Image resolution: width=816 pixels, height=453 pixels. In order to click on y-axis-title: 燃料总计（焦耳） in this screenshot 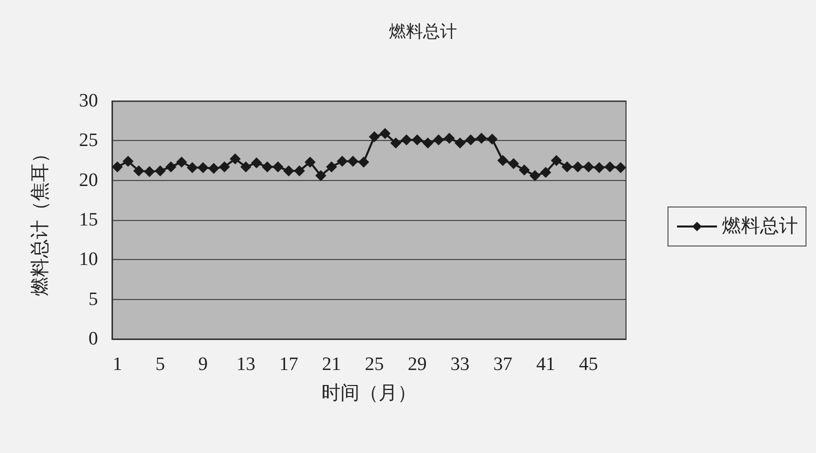, I will do `click(40, 220)`.